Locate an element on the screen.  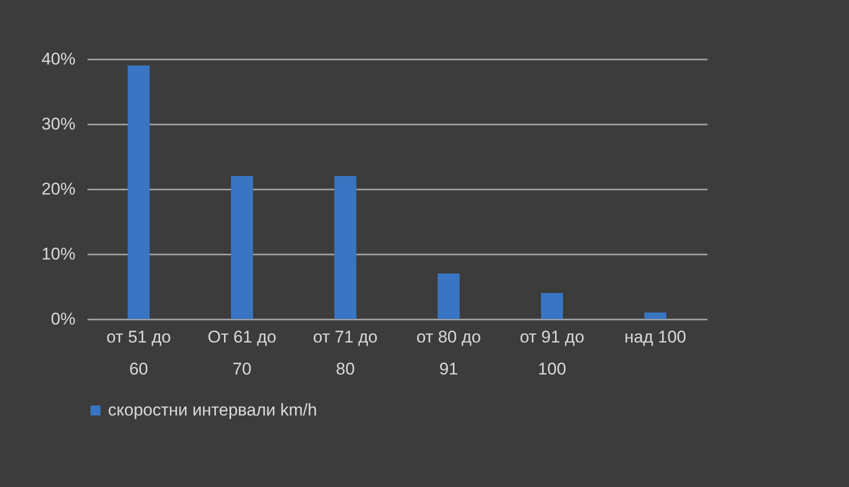
y-tick-label: 10% is located at coordinates (58, 254).